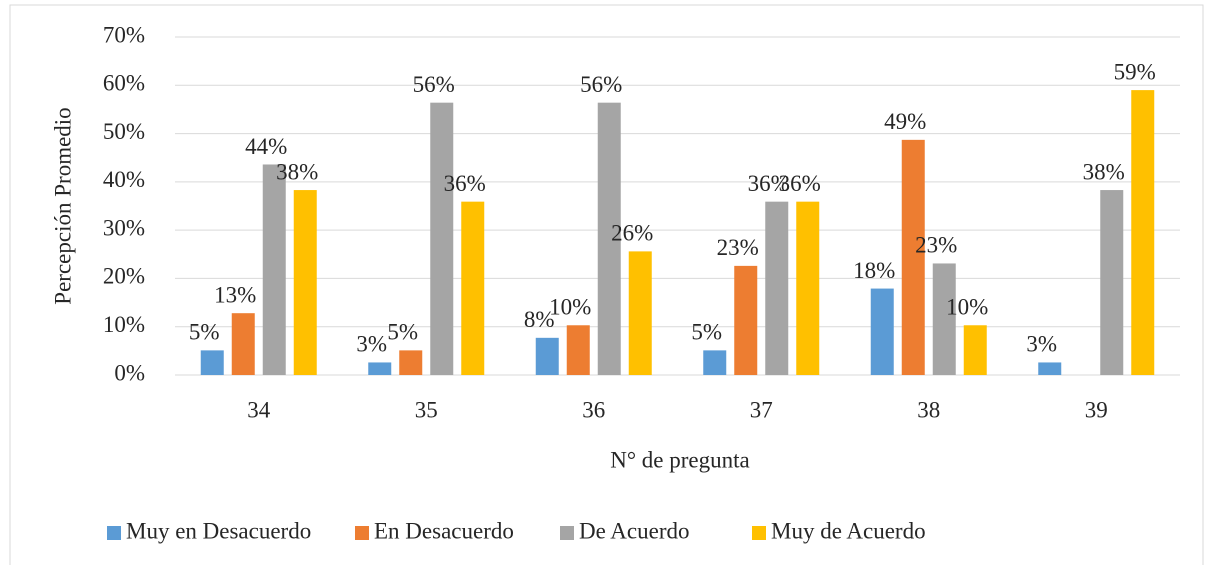  Describe the element at coordinates (218, 530) in the screenshot. I see `legend-label: Muy en Desacuerdo` at that location.